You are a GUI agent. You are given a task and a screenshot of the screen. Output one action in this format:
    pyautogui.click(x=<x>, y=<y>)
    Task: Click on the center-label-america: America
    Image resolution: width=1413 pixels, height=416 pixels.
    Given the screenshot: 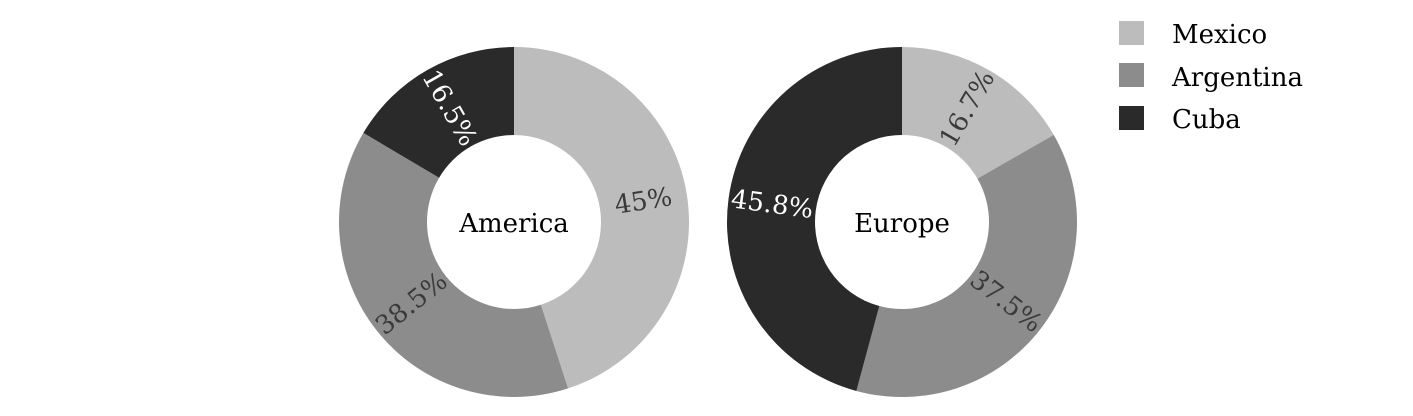 What is the action you would take?
    pyautogui.click(x=513, y=224)
    